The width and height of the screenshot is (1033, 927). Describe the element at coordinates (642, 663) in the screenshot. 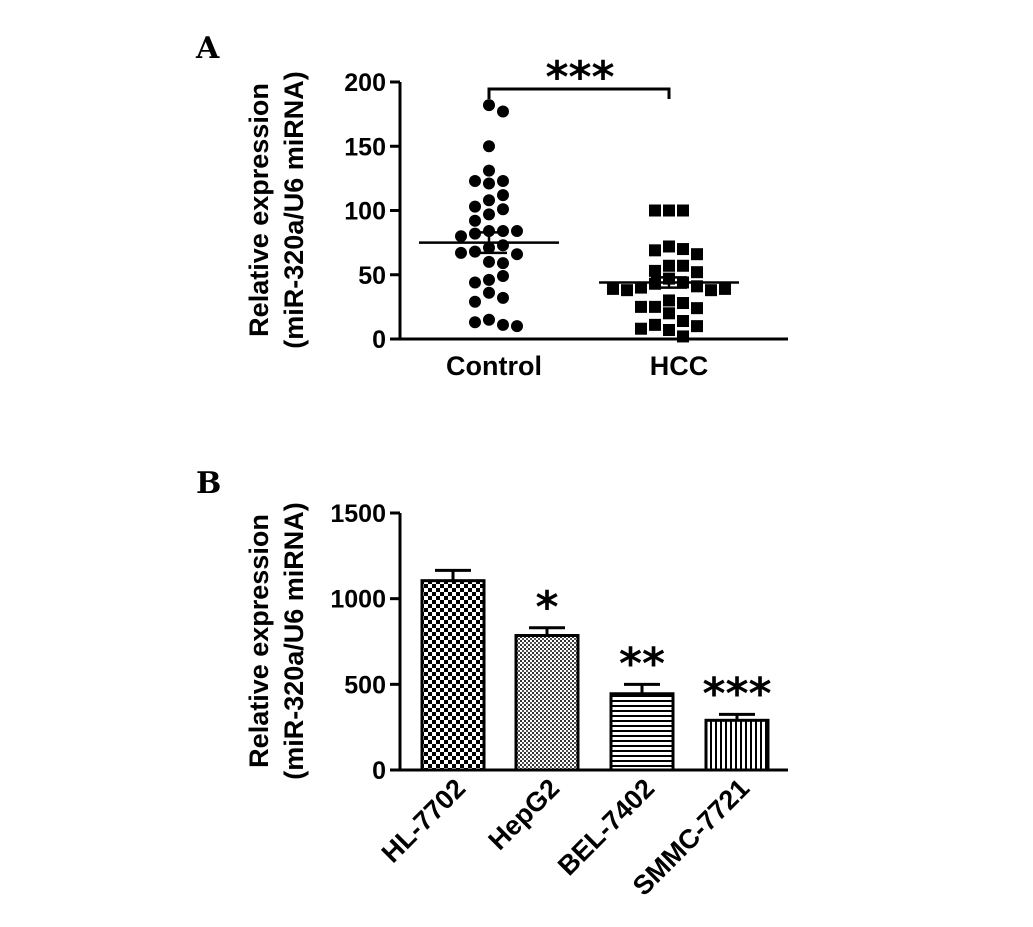

I see `panel-b-significance: **` at that location.